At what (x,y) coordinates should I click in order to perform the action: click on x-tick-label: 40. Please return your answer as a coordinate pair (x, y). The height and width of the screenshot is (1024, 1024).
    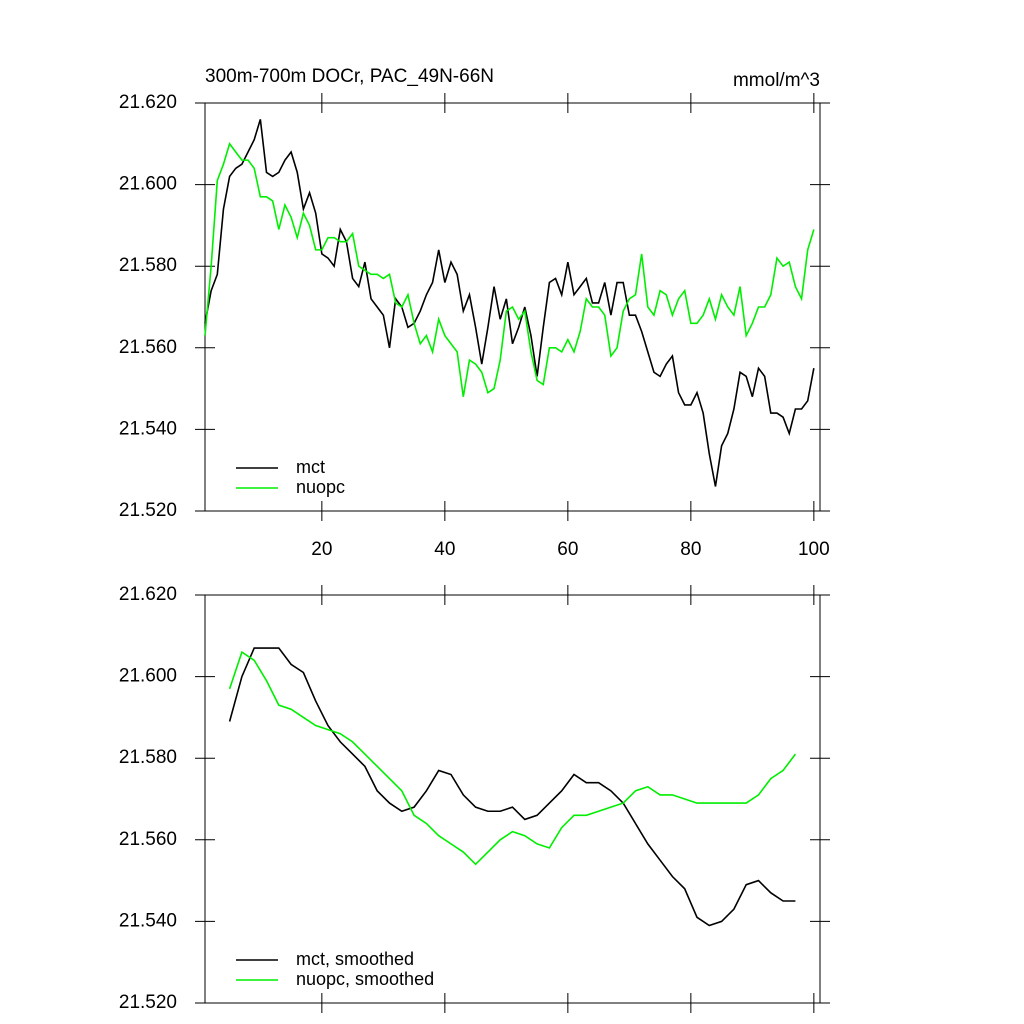
    Looking at the image, I should click on (444, 549).